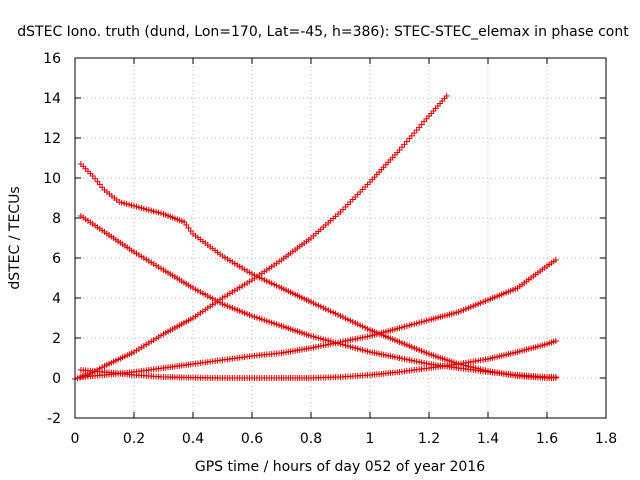 The width and height of the screenshot is (640, 480). What do you see at coordinates (193, 439) in the screenshot?
I see `x-tick-label: 0.4` at bounding box center [193, 439].